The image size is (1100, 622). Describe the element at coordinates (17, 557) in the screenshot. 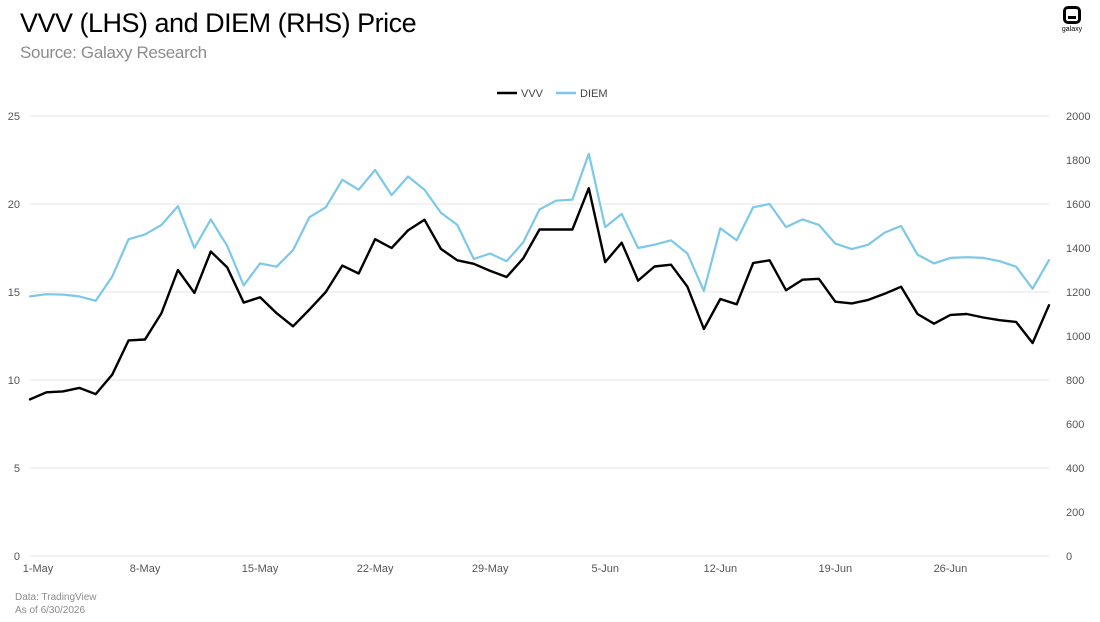

I see `left-tick-label: 0` at that location.